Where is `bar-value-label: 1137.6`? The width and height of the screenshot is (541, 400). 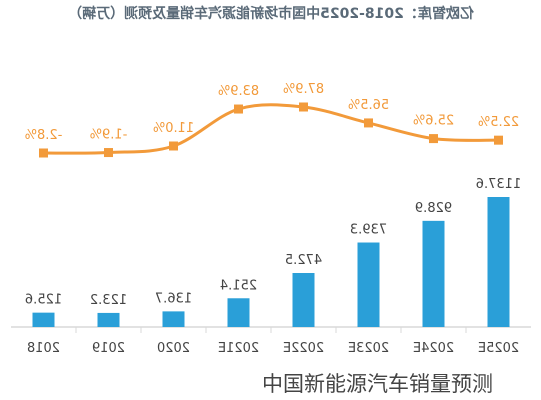
bar-value-label: 1137.6 is located at coordinates (499, 184).